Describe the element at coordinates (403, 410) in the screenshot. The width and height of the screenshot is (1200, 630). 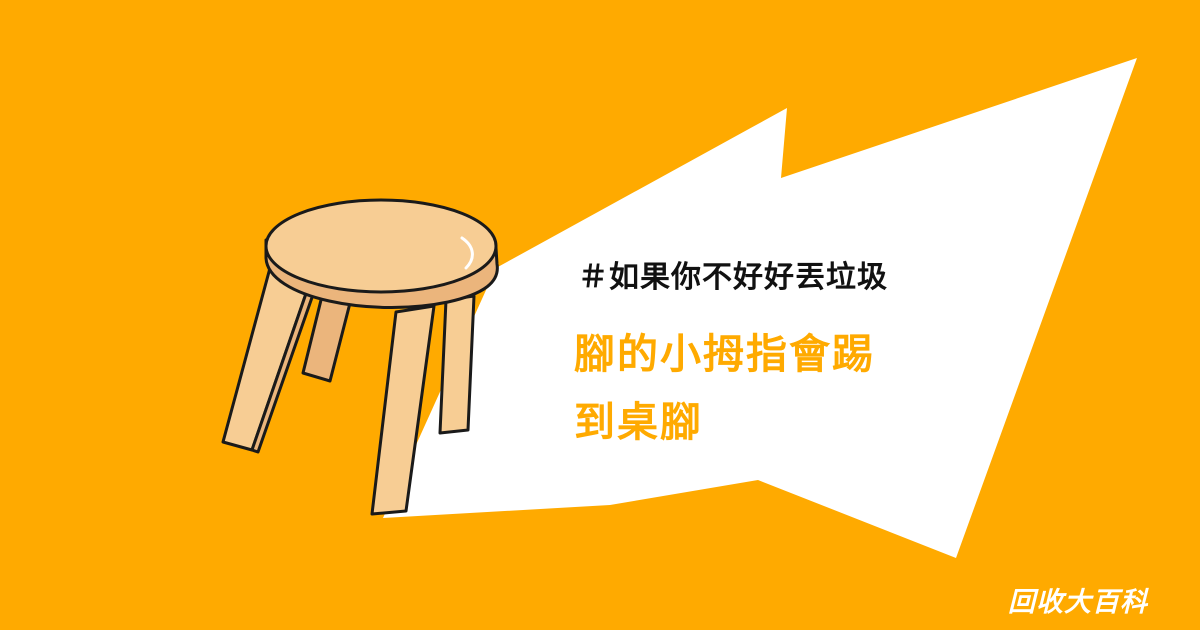
I see `stool-leg-front-right` at that location.